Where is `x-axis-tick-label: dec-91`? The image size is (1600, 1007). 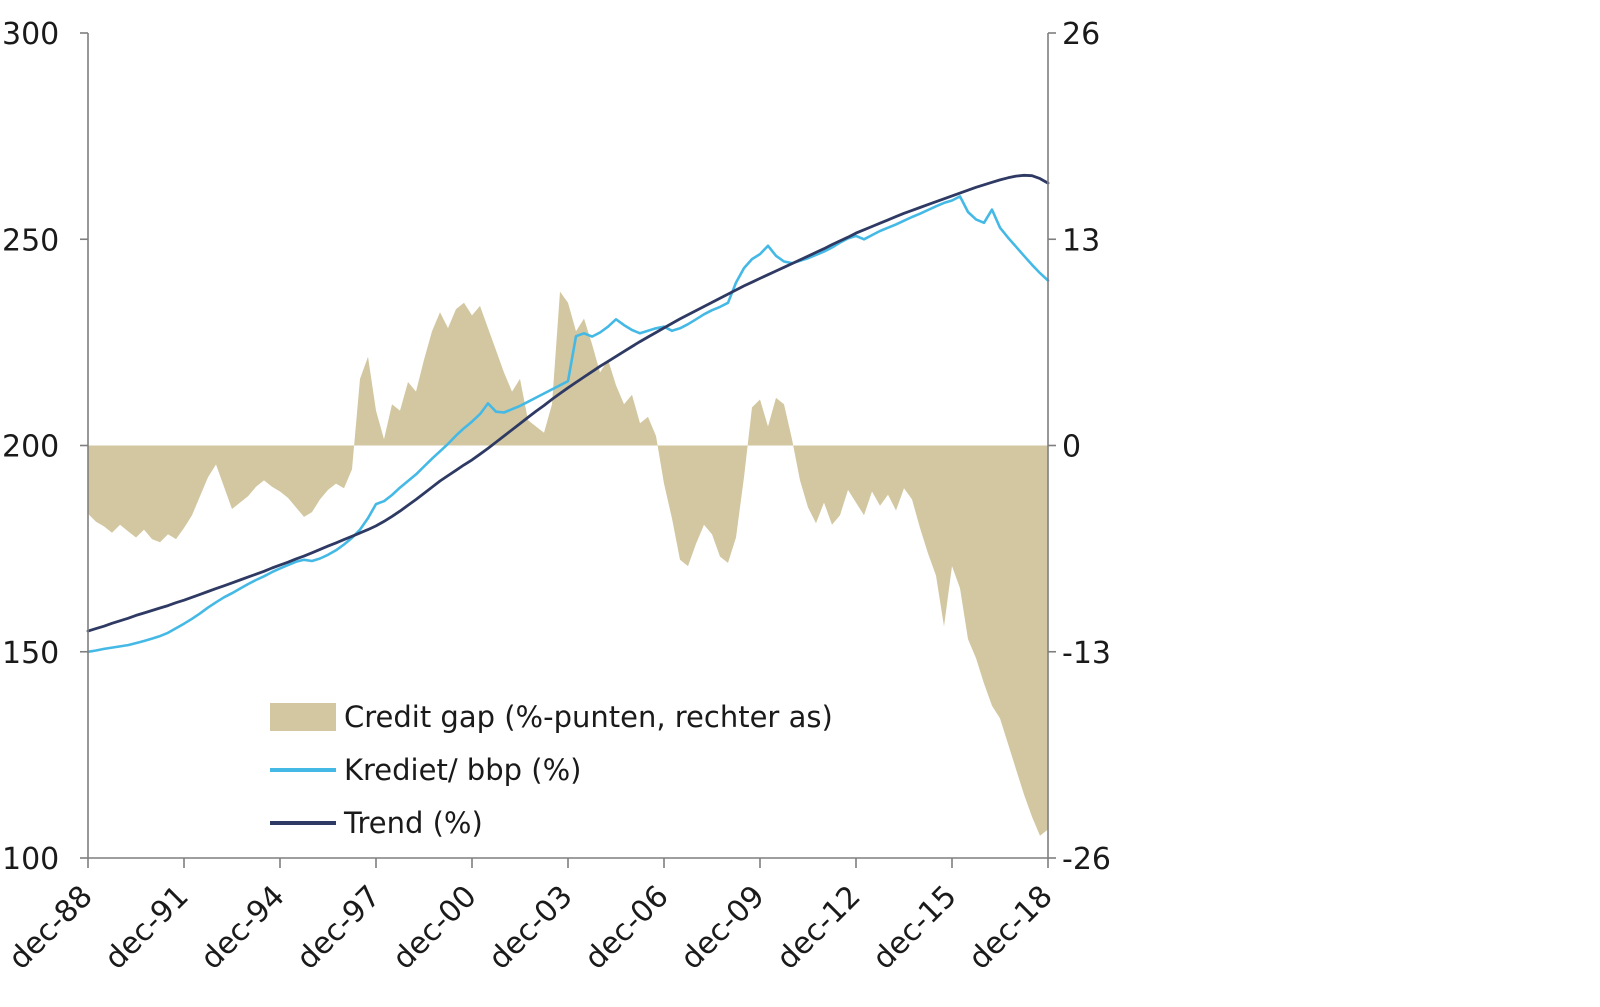 x-axis-tick-label: dec-91 is located at coordinates (147, 928).